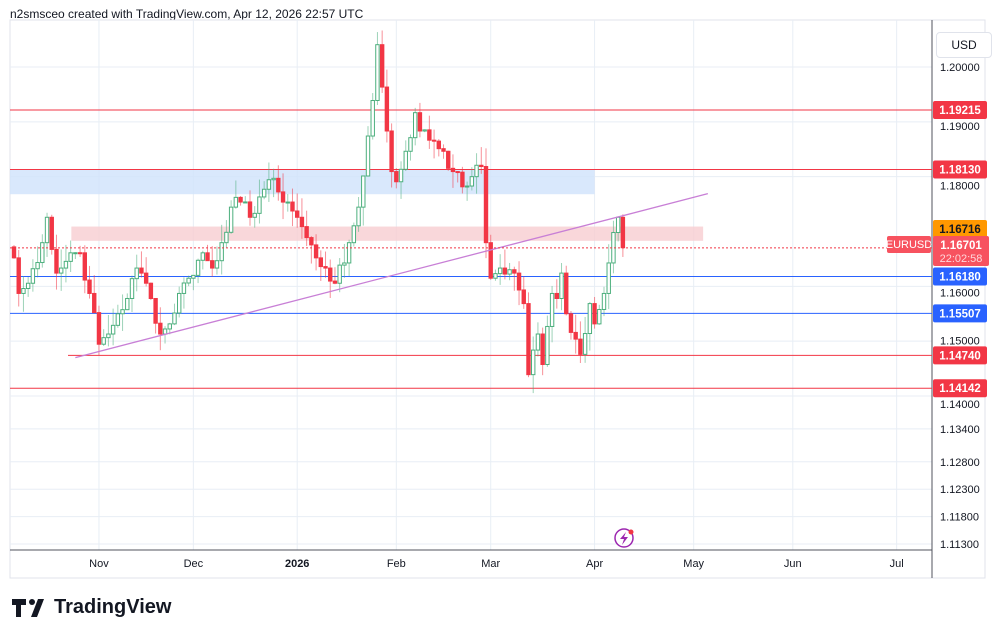 The width and height of the screenshot is (1005, 639). Describe the element at coordinates (960, 341) in the screenshot. I see `y-tick-label: 1.15000` at that location.